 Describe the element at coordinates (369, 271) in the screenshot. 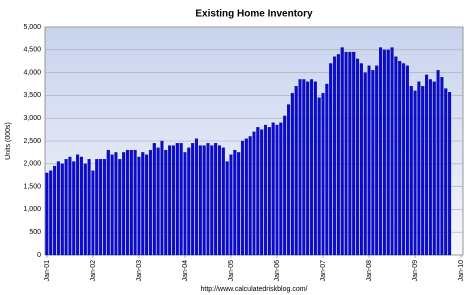

I see `x-tick-label: Jan-08` at that location.